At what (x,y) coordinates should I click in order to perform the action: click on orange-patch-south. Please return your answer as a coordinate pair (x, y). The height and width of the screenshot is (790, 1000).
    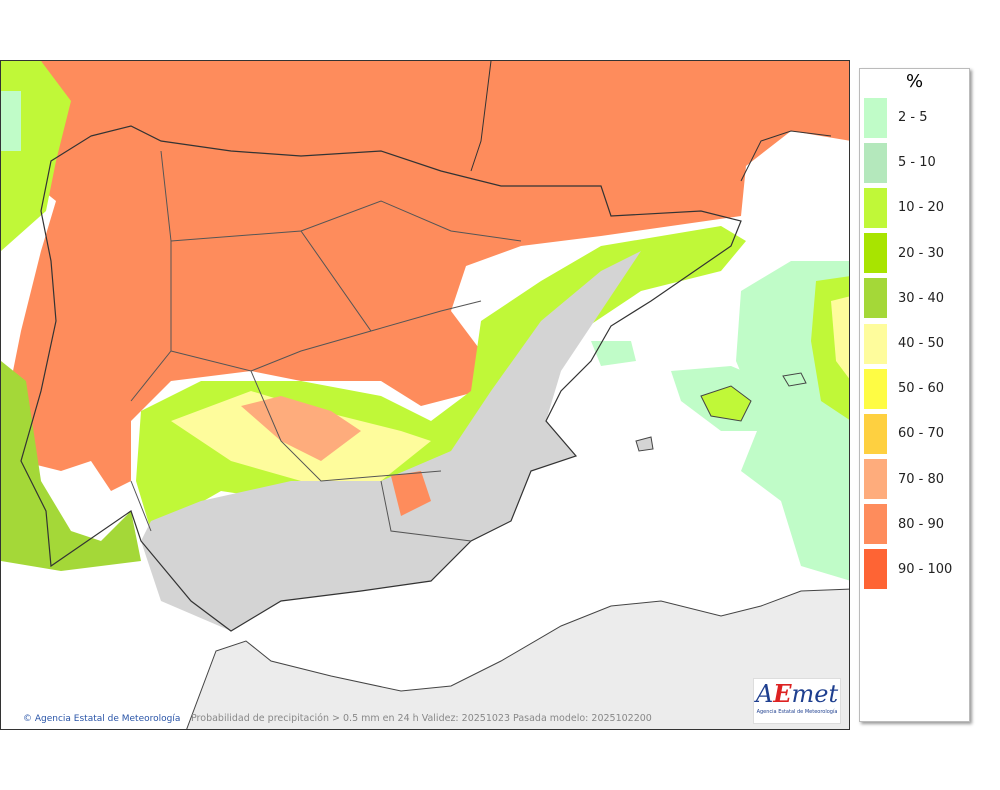
    Looking at the image, I should click on (411, 493).